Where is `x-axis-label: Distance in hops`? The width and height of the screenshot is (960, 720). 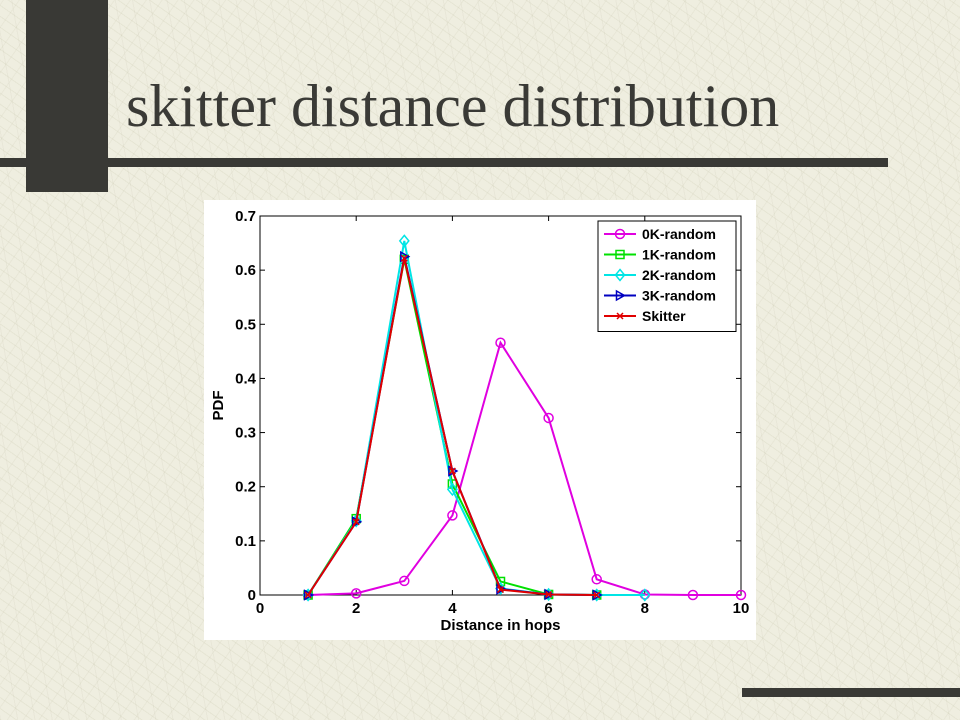 x-axis-label: Distance in hops is located at coordinates (500, 625).